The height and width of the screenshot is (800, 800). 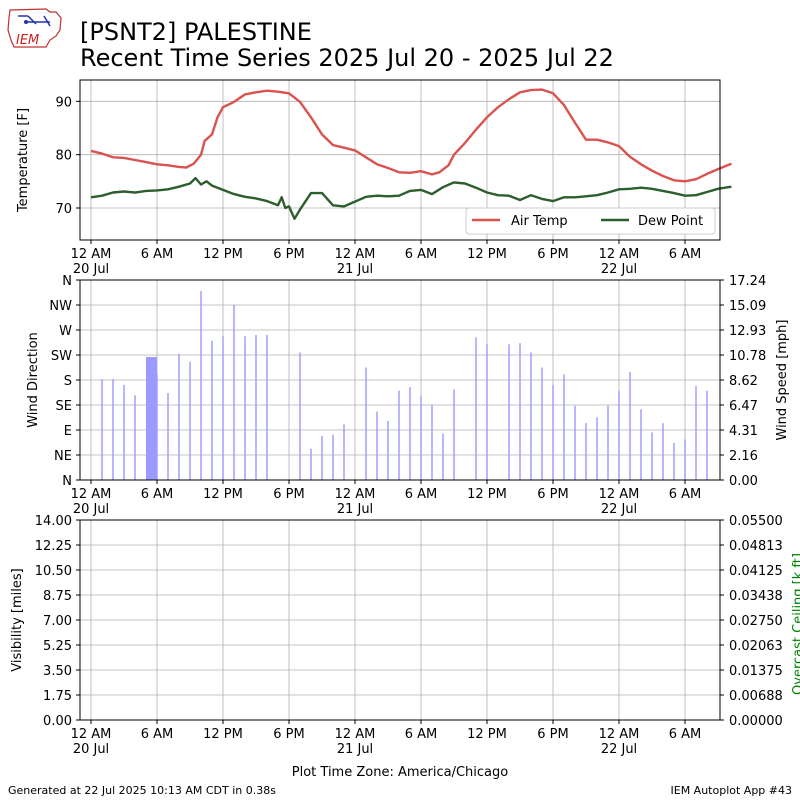 I want to click on logo-text: IEM, so click(x=27, y=40).